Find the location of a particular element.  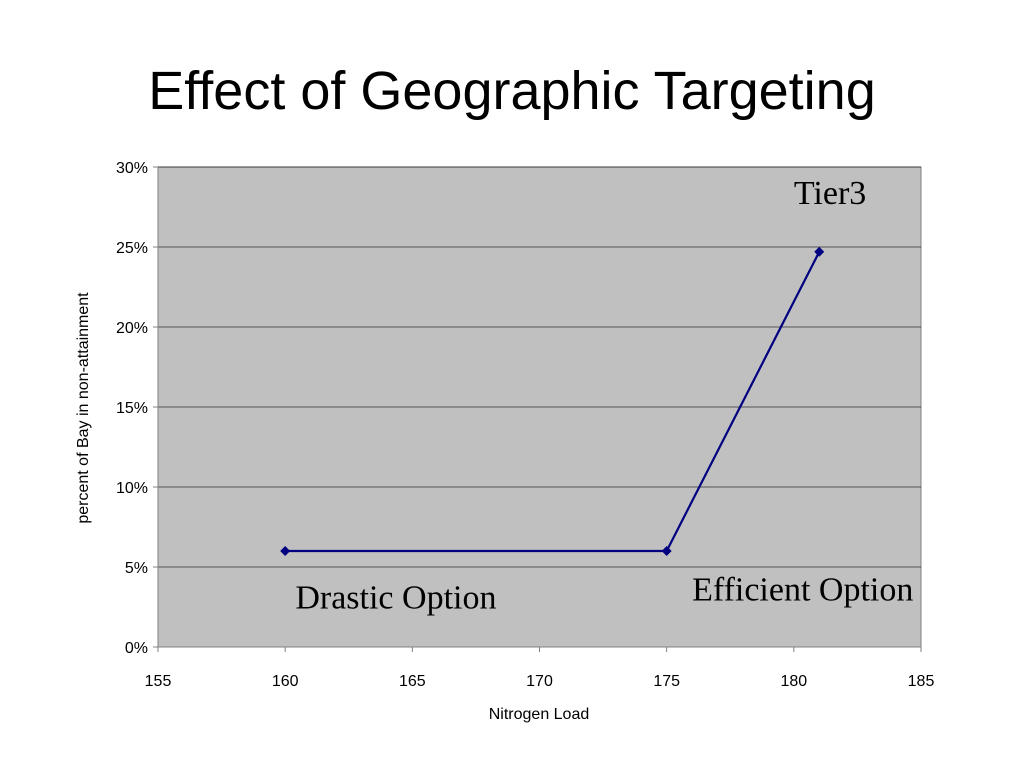

annotation-label: Drastic Option is located at coordinates (395, 598).